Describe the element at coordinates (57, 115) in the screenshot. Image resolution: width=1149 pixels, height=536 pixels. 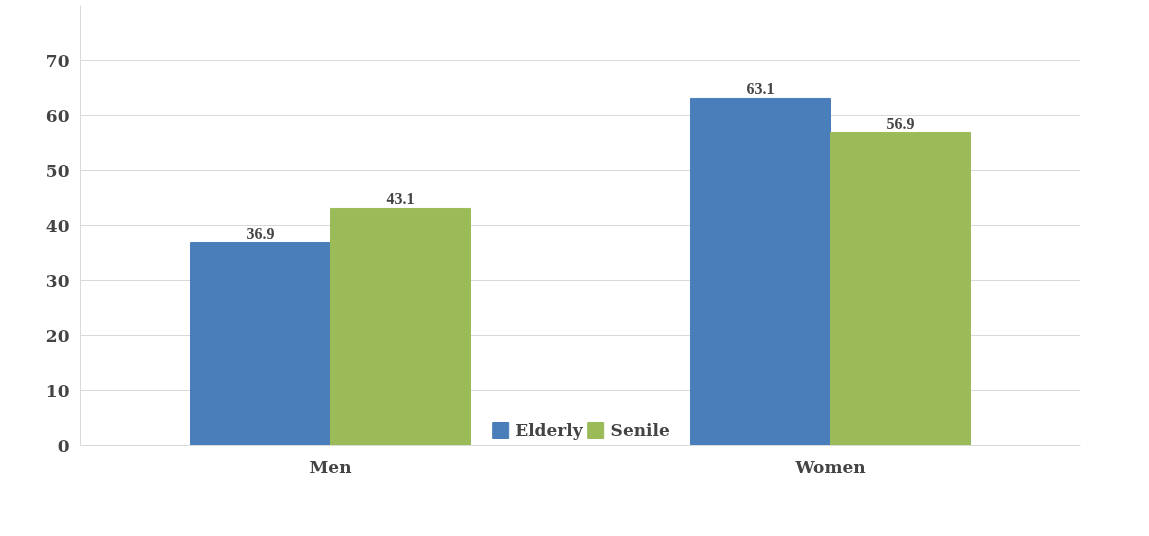
I see `y-tick-label: 60` at that location.